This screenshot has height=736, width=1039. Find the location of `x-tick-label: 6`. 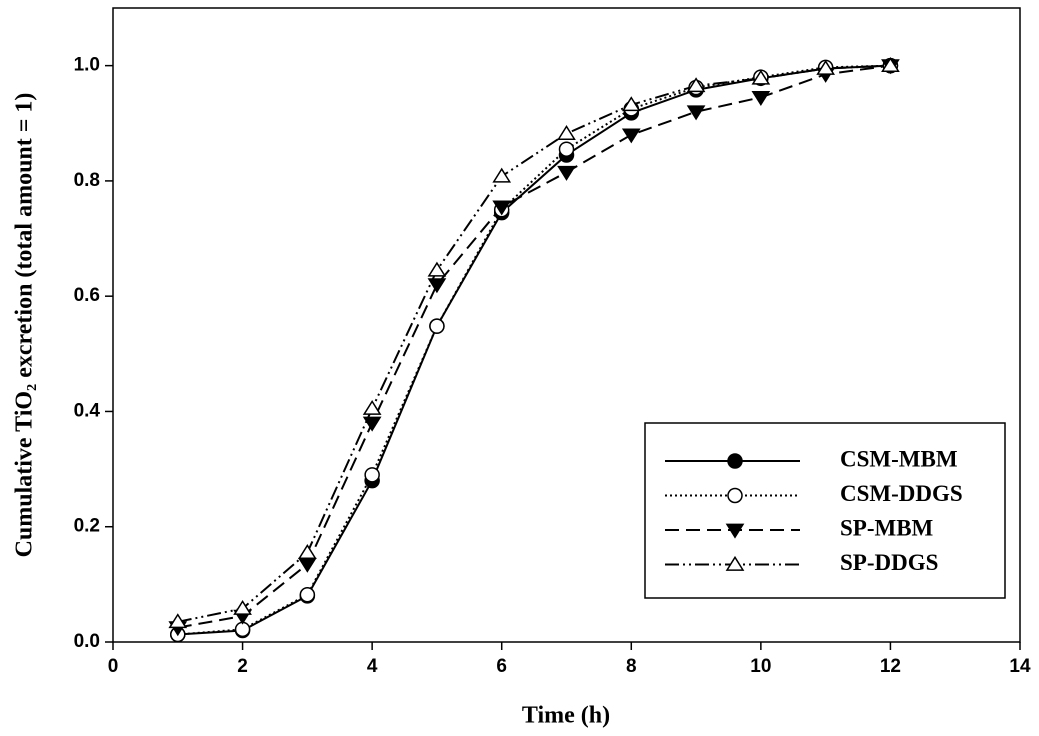

x-tick-label: 6 is located at coordinates (501, 666).